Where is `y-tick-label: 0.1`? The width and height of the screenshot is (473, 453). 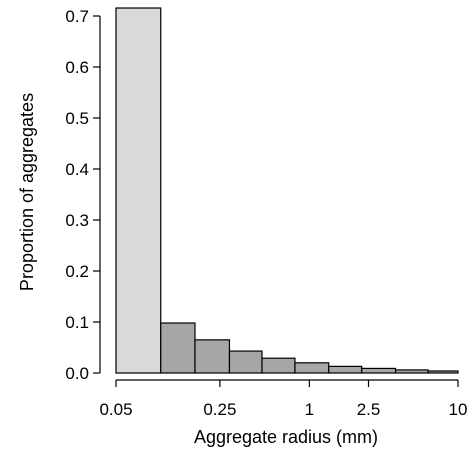 y-tick-label: 0.1 is located at coordinates (77, 322).